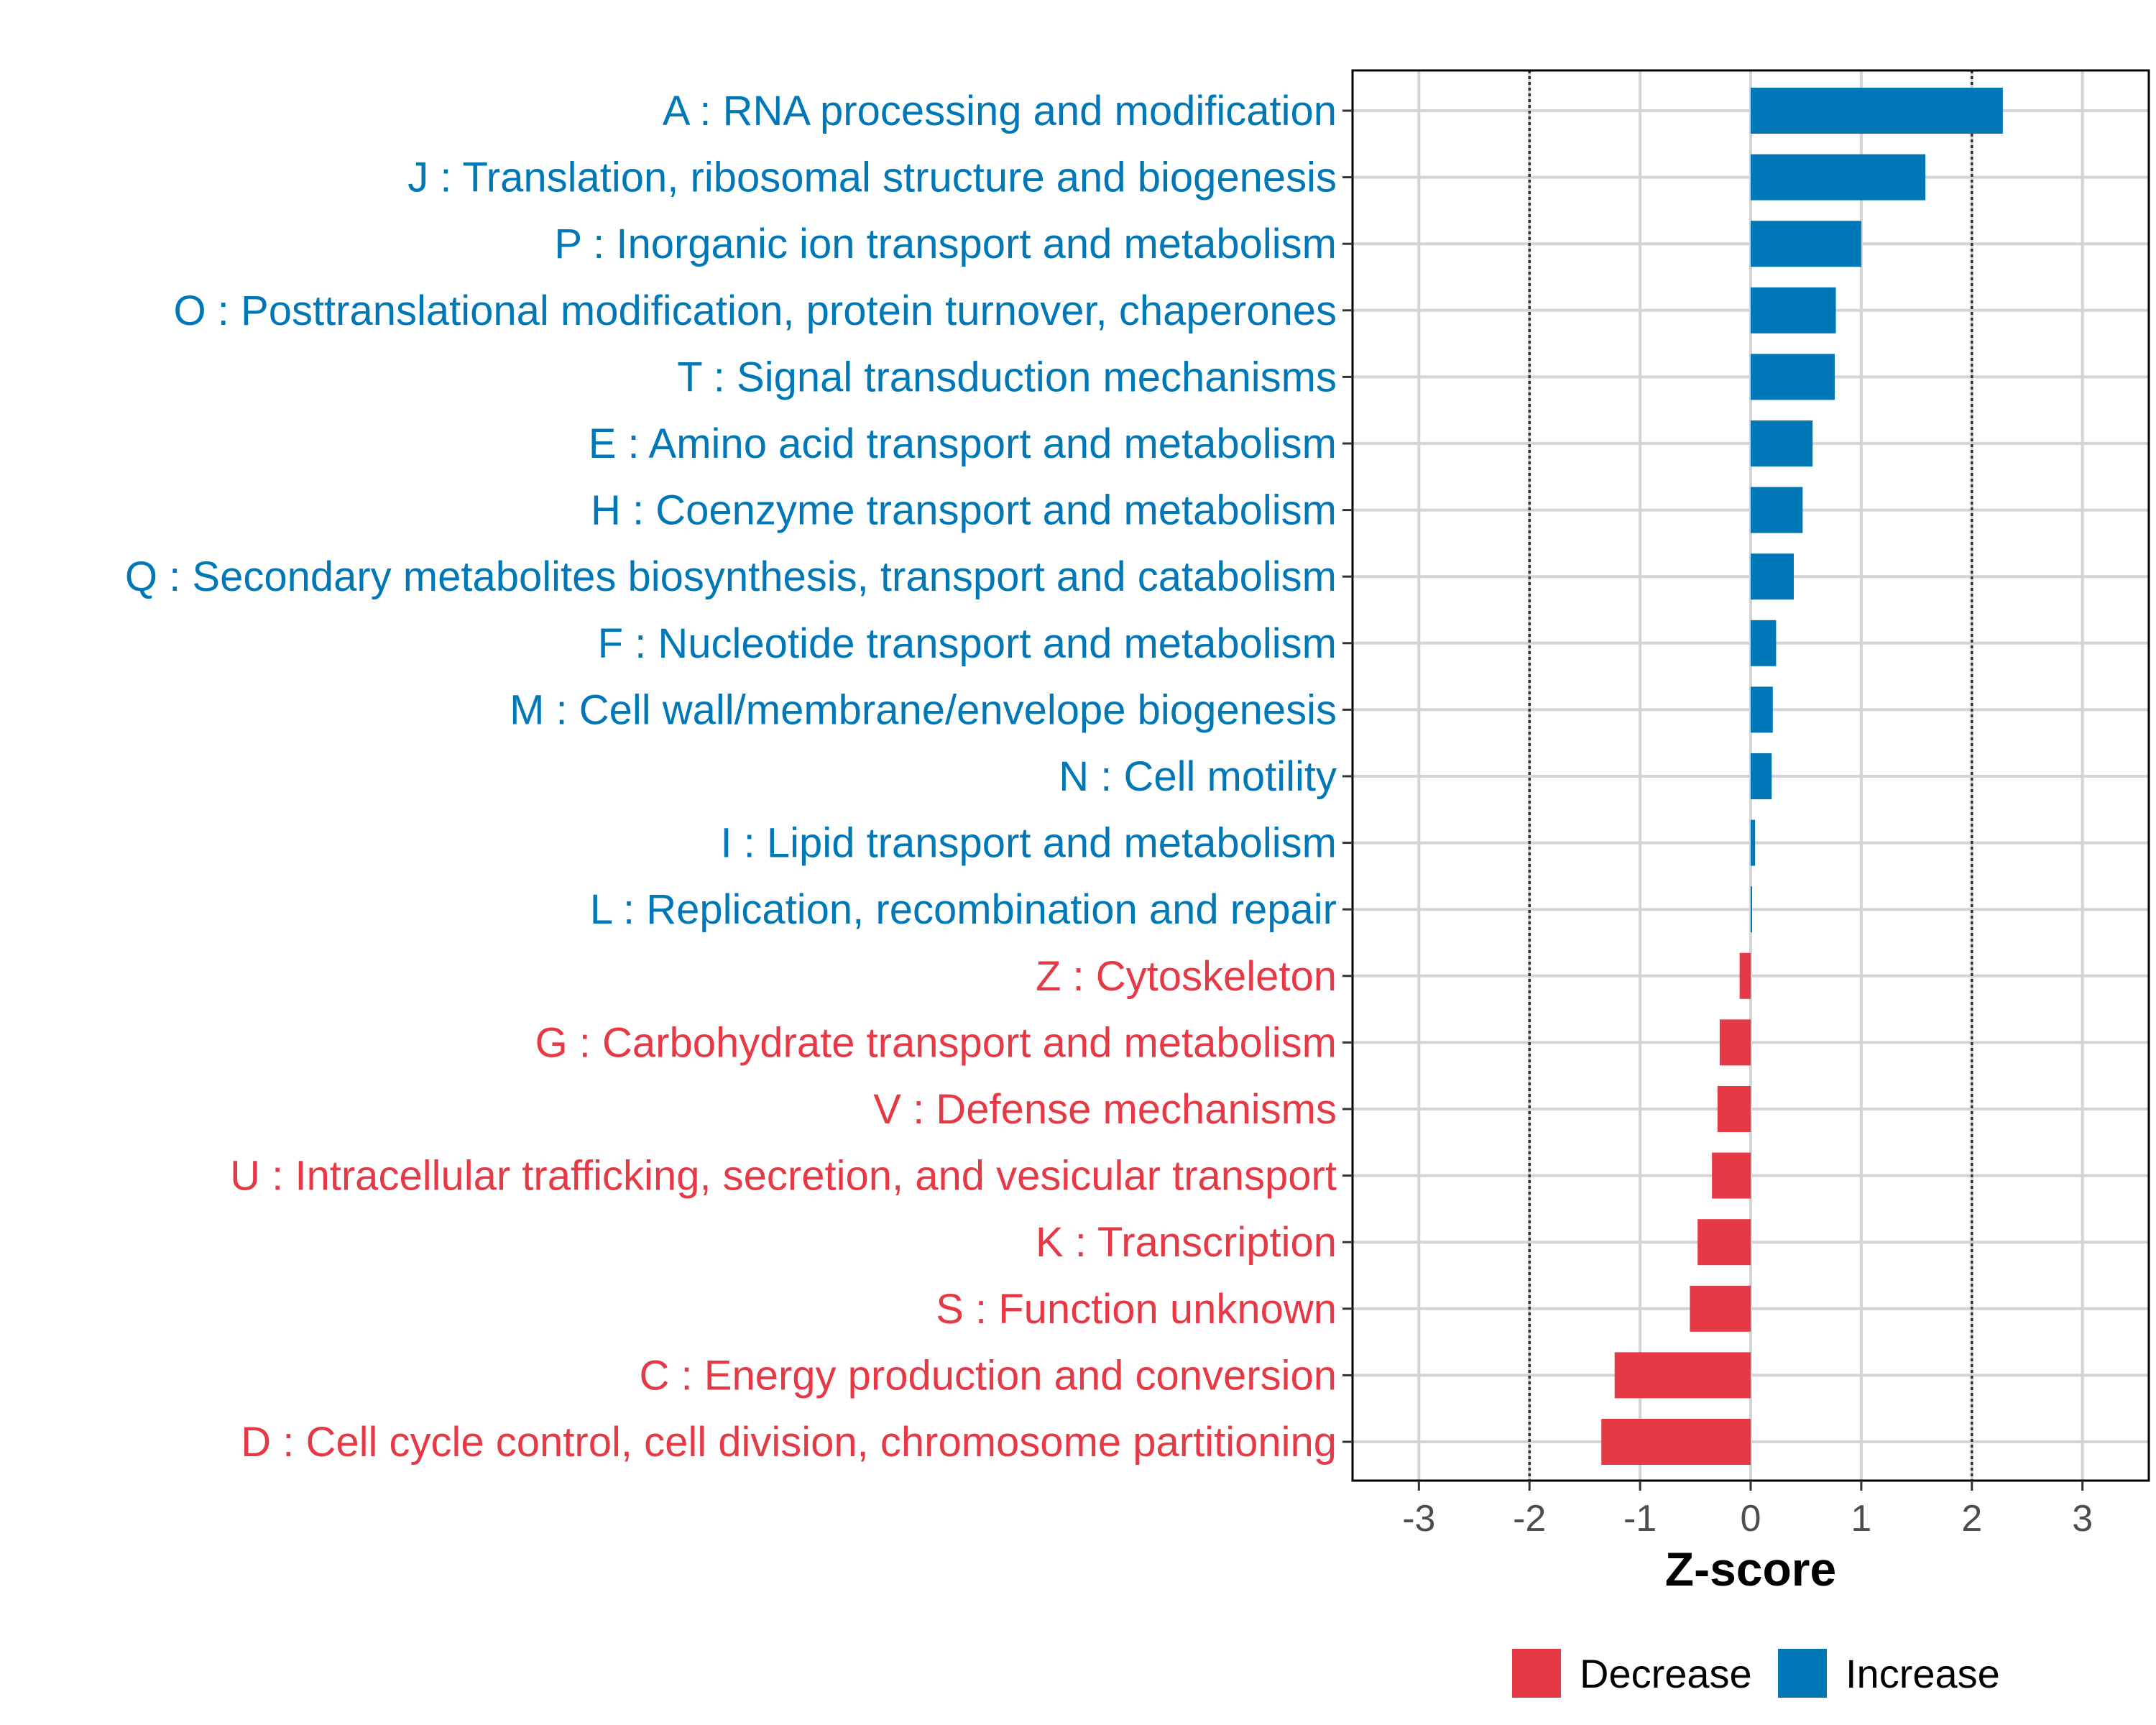 This screenshot has width=2156, height=1725. Describe the element at coordinates (1640, 1519) in the screenshot. I see `x-tick-label: -1` at that location.